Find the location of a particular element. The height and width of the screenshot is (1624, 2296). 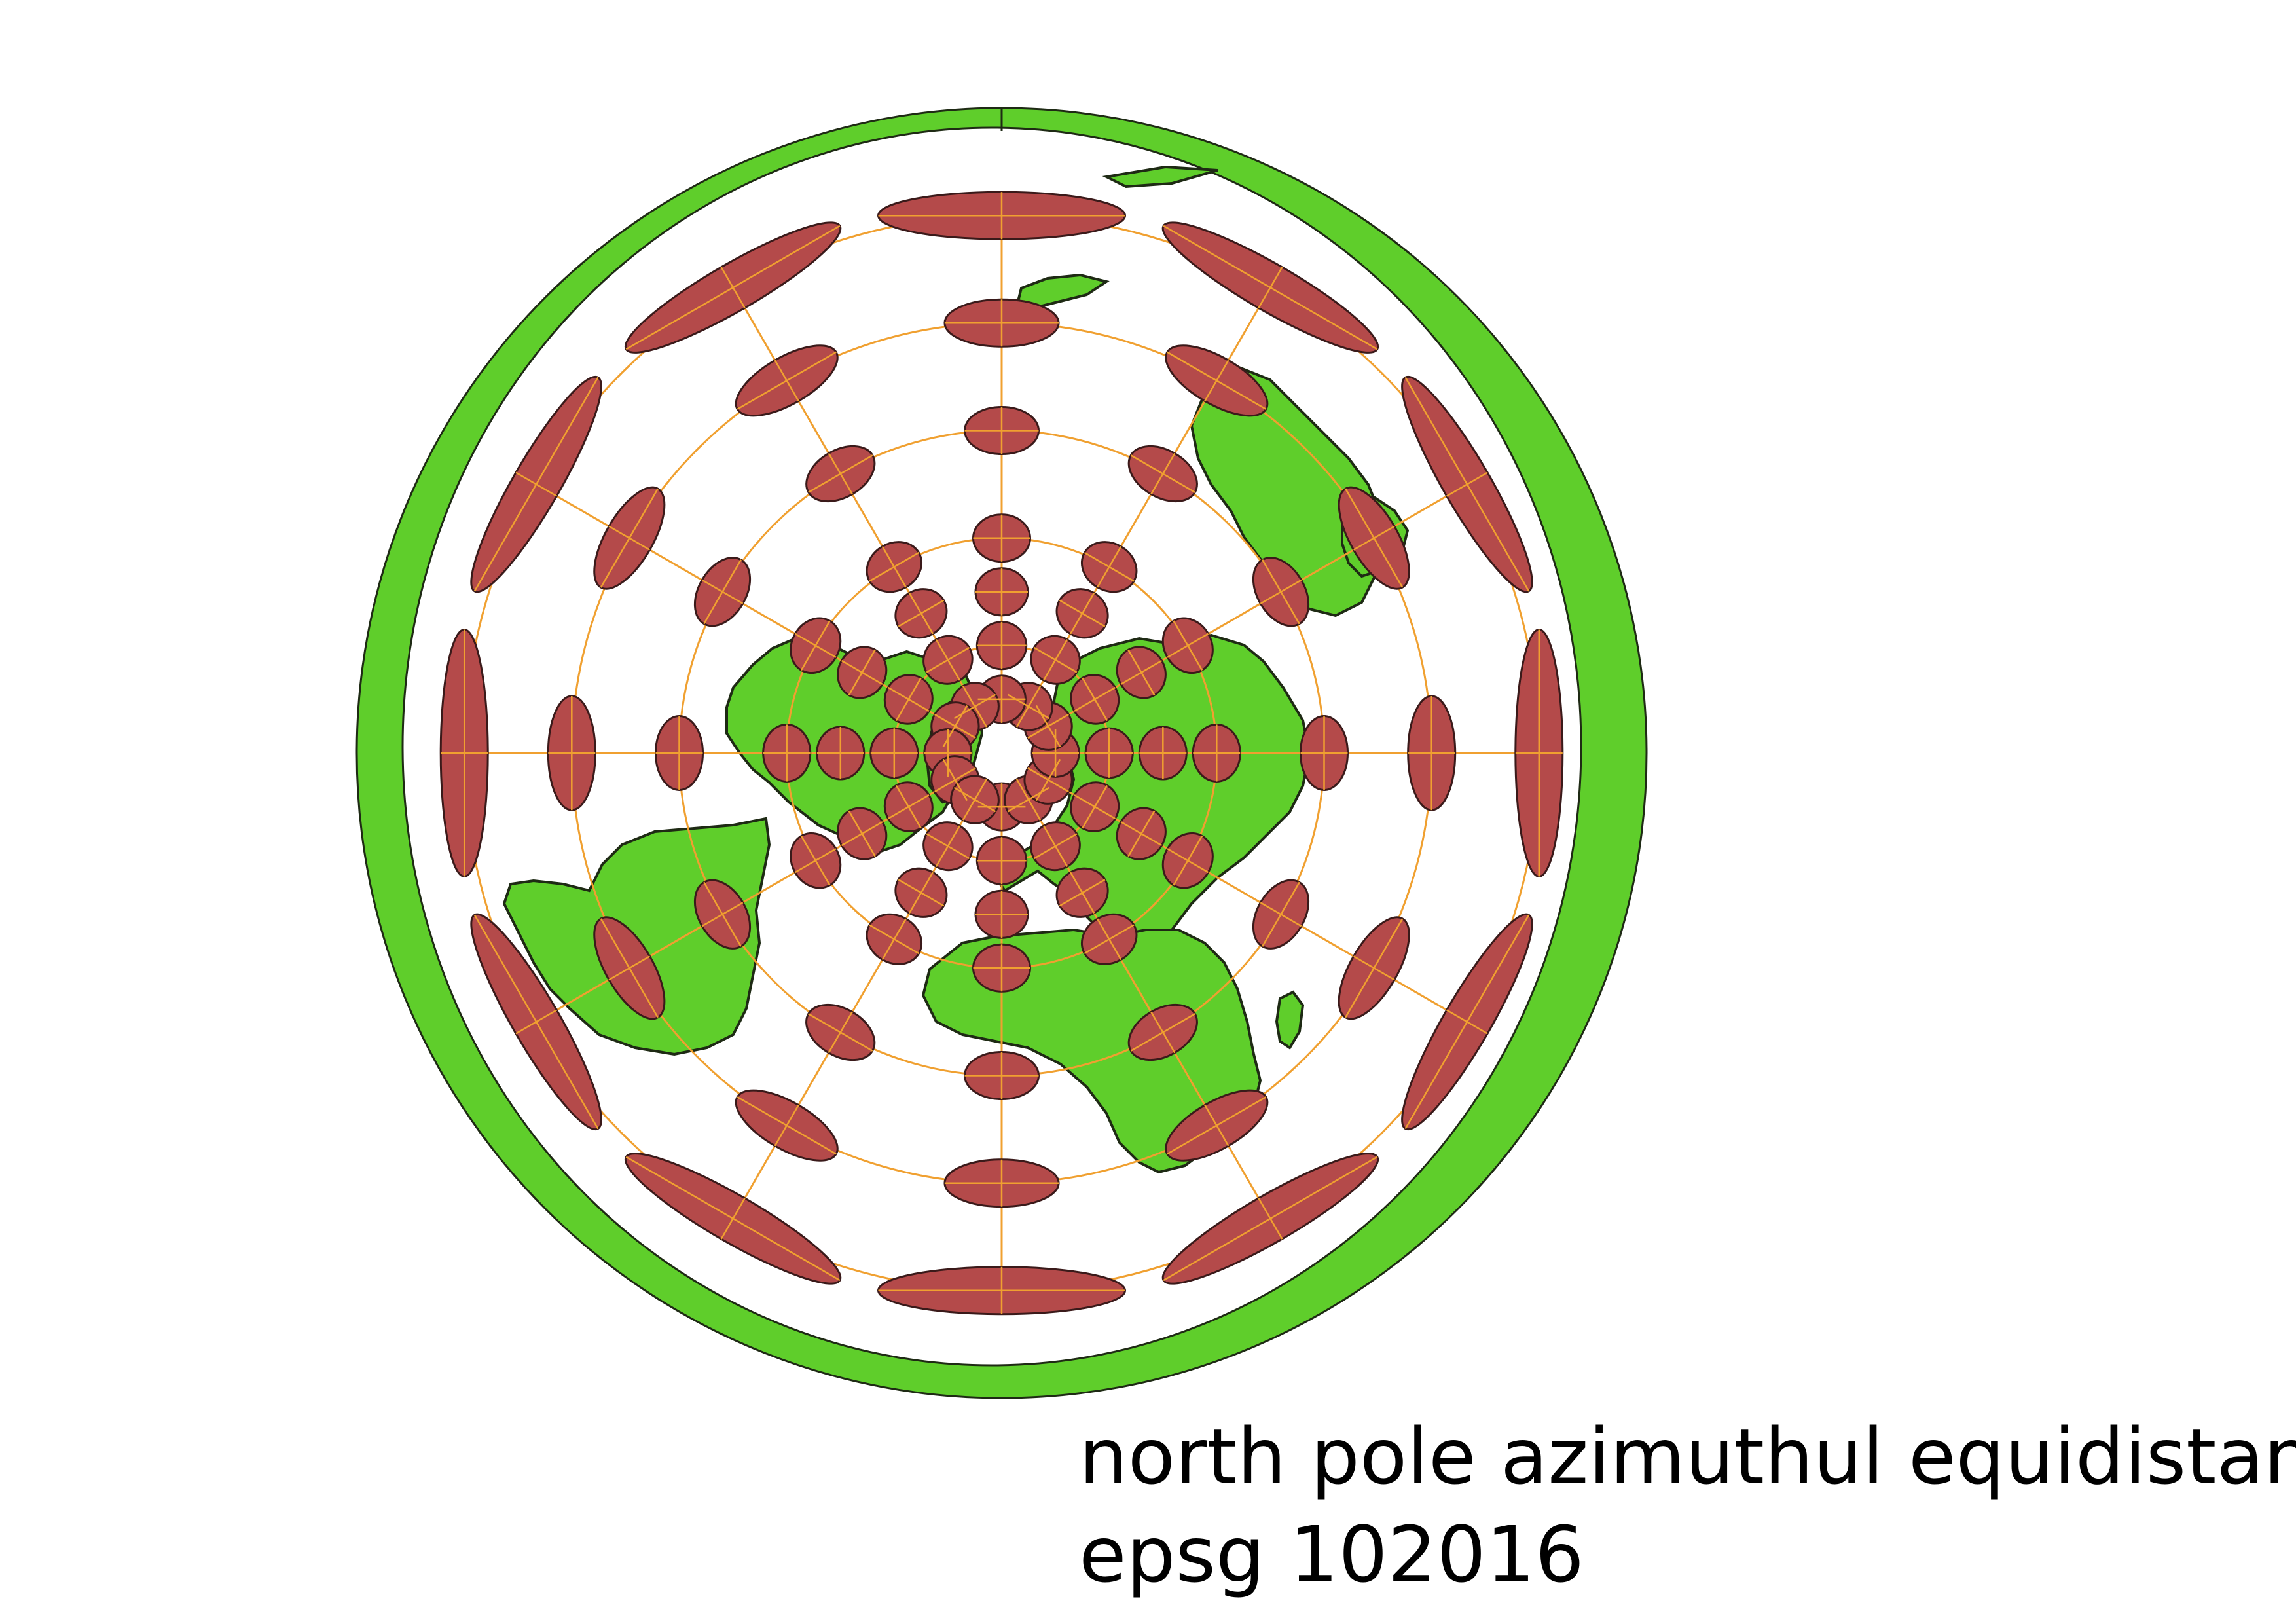

southern-sliver-top is located at coordinates (1160, 177).